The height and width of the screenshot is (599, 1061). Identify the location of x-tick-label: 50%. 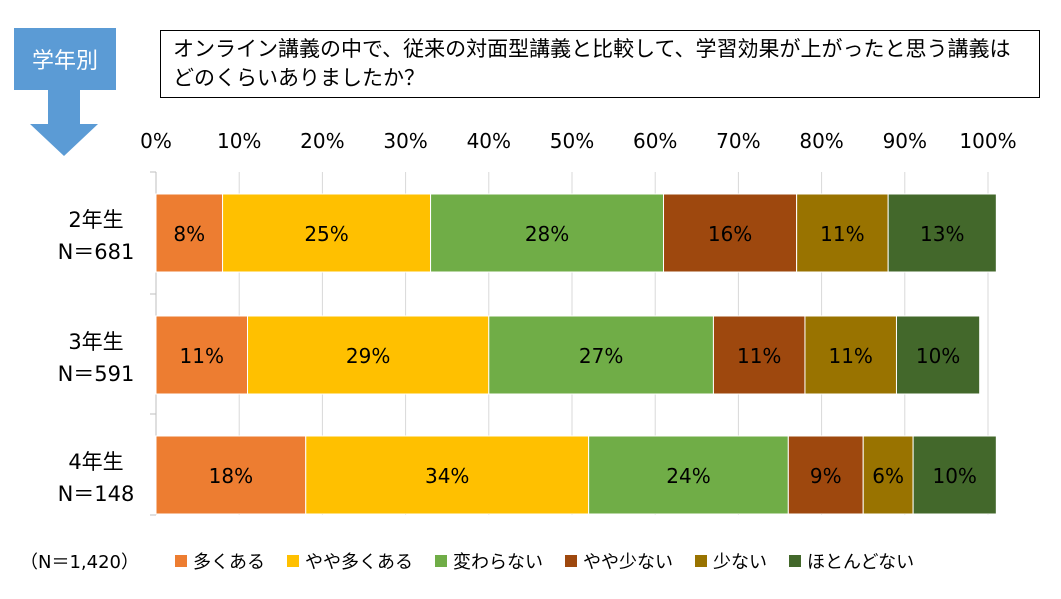
(572, 141).